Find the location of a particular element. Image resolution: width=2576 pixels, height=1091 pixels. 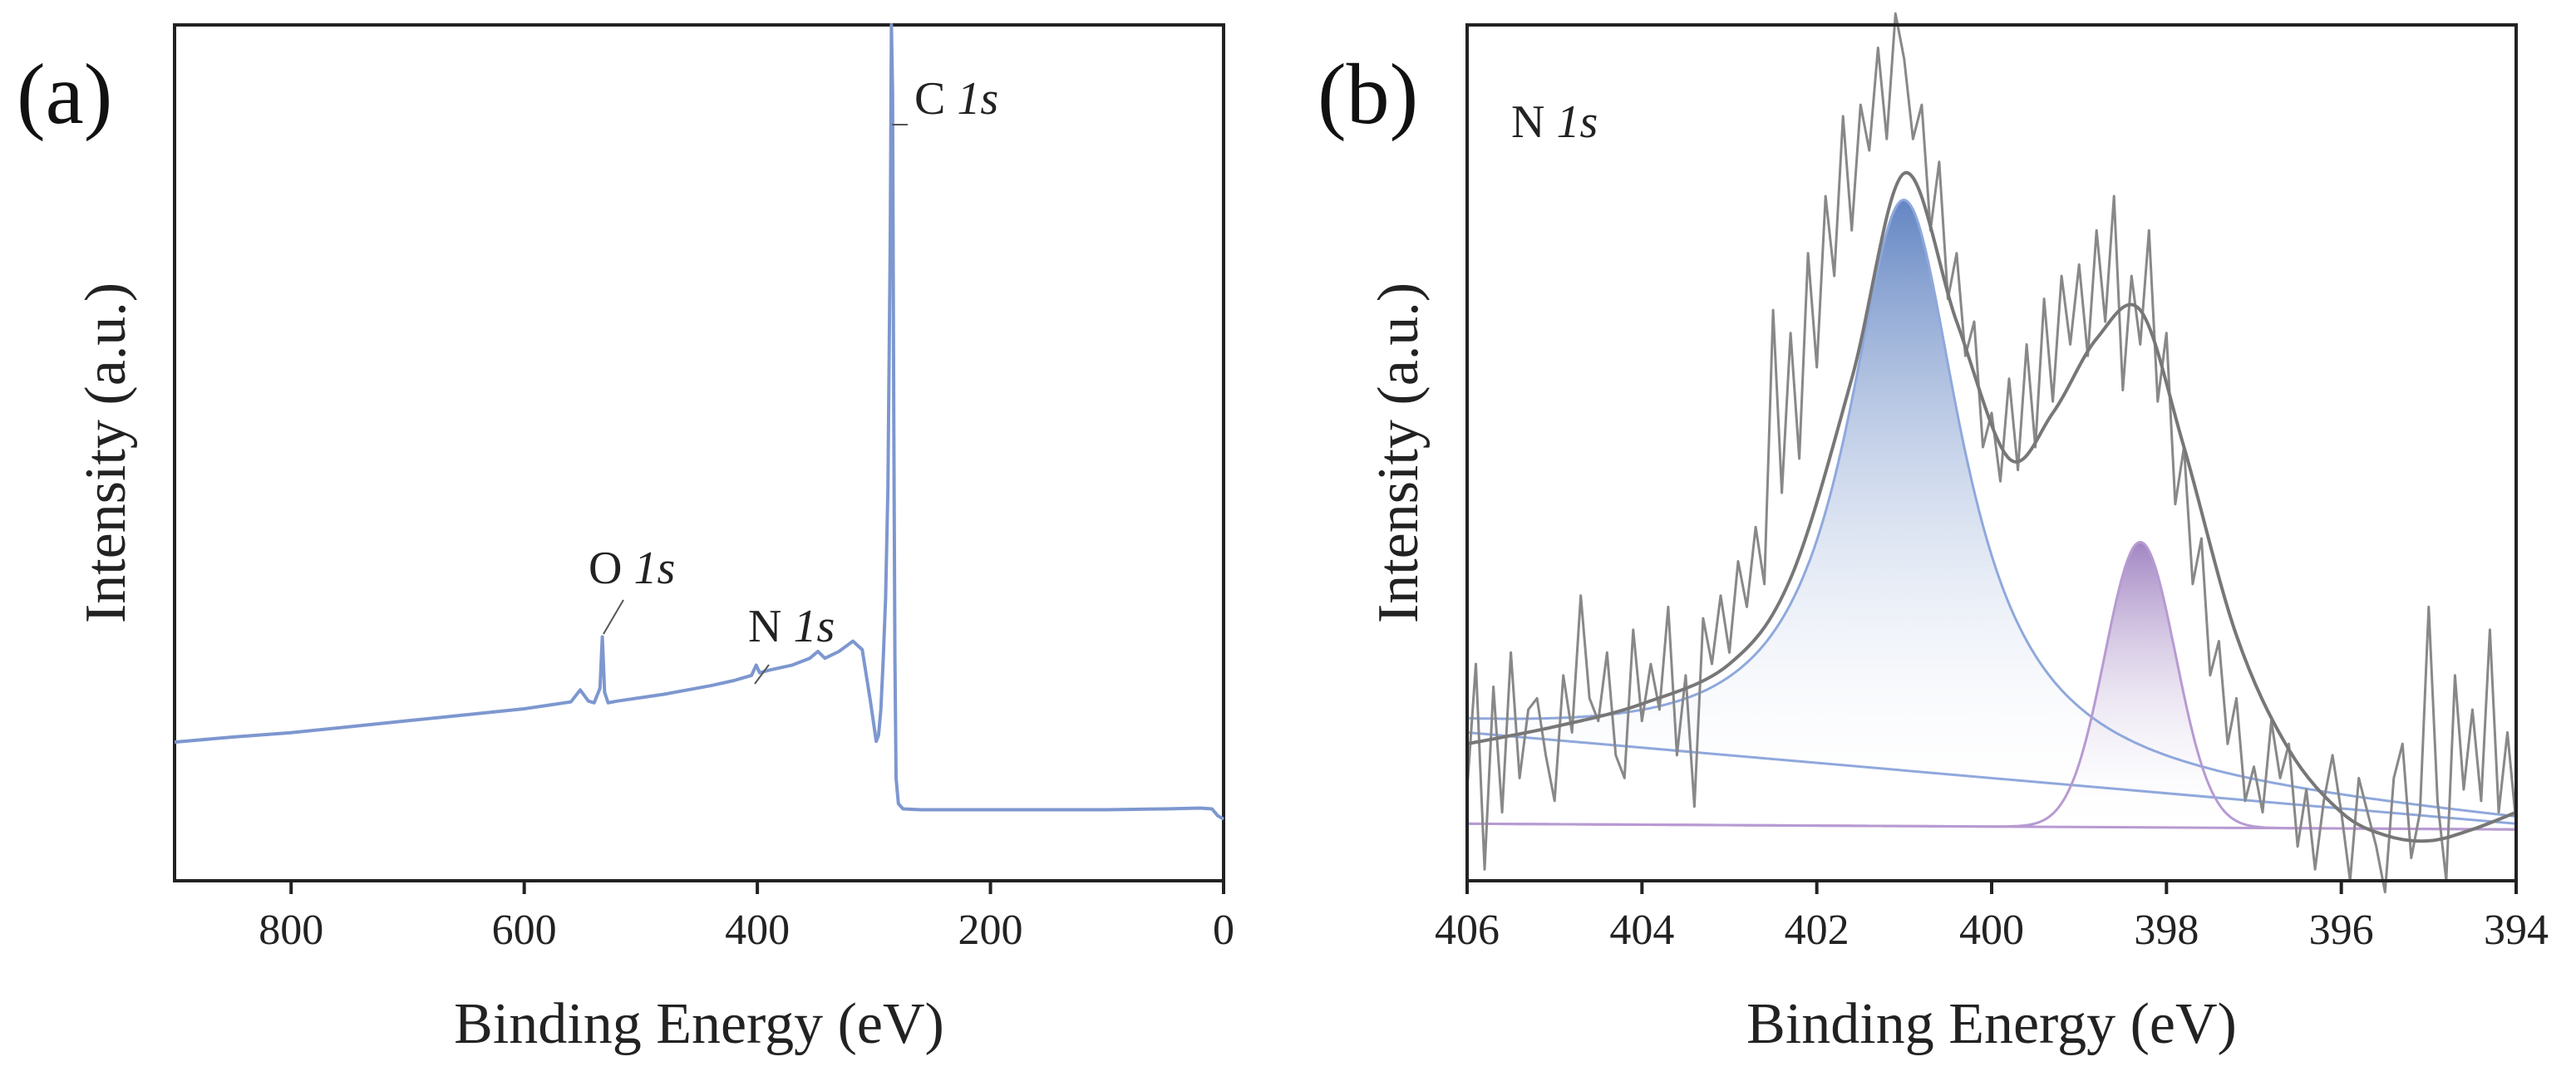

x-tick-label: 402 is located at coordinates (1817, 930).